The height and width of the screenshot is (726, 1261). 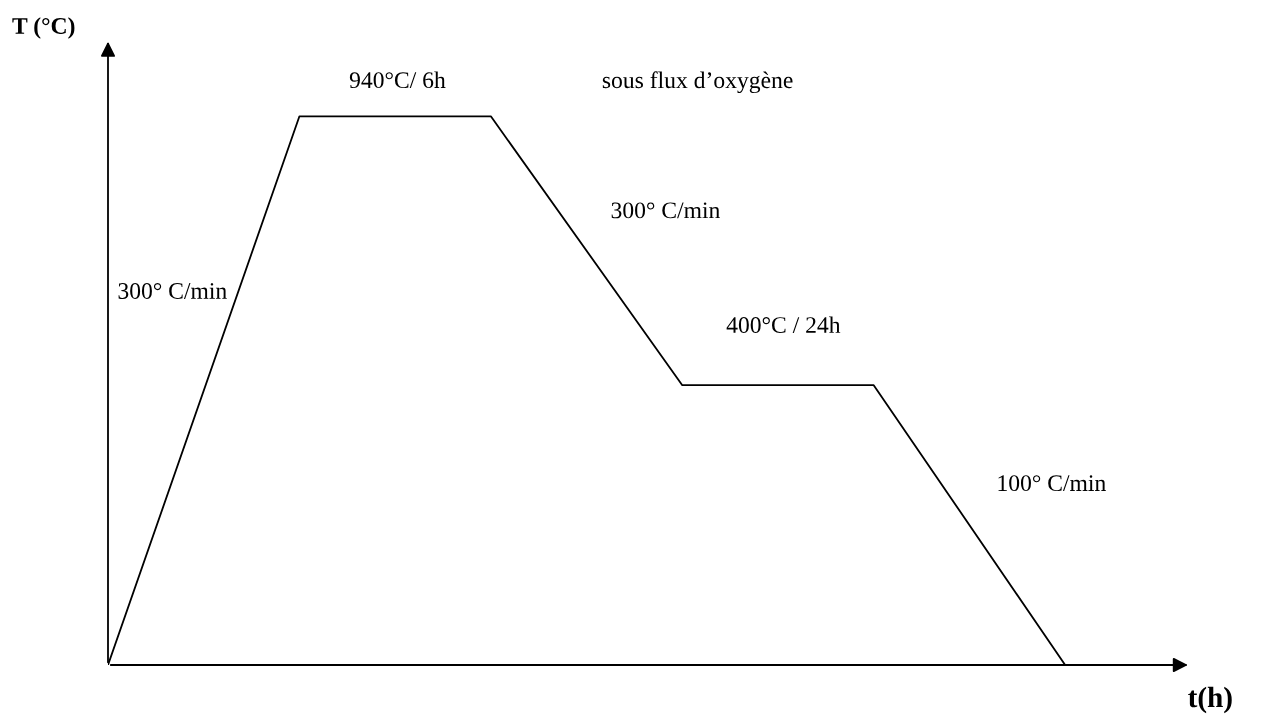 I want to click on text: sous flux d’oxygène, so click(x=697, y=82).